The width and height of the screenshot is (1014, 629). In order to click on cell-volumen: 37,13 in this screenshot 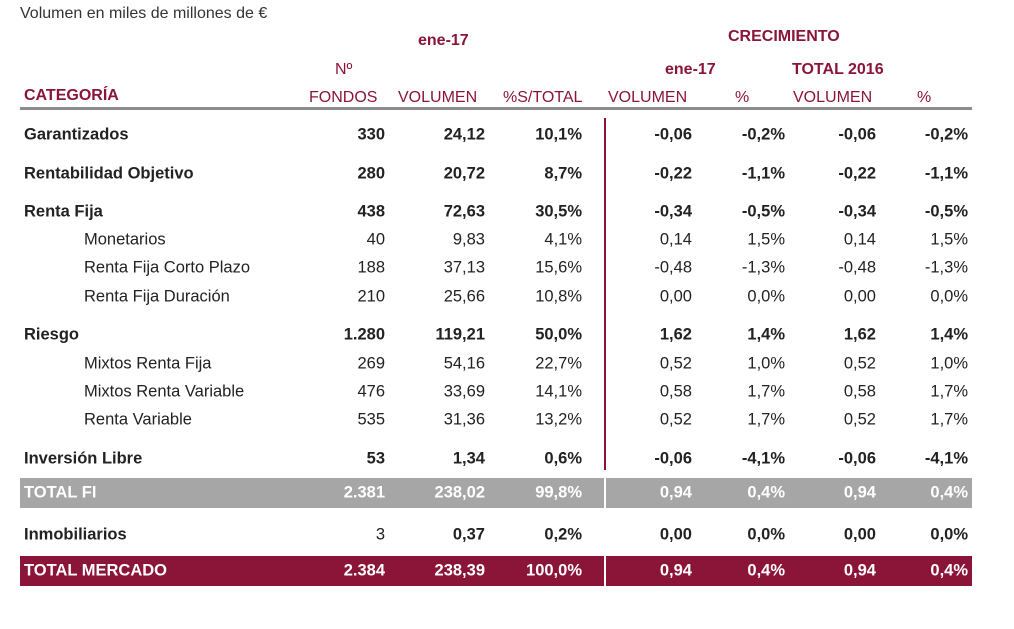, I will do `click(464, 267)`.